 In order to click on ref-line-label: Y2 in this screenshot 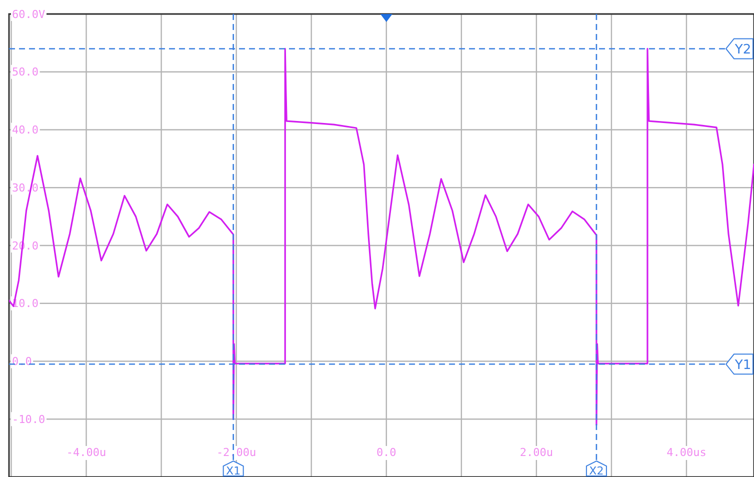, I will do `click(743, 50)`.